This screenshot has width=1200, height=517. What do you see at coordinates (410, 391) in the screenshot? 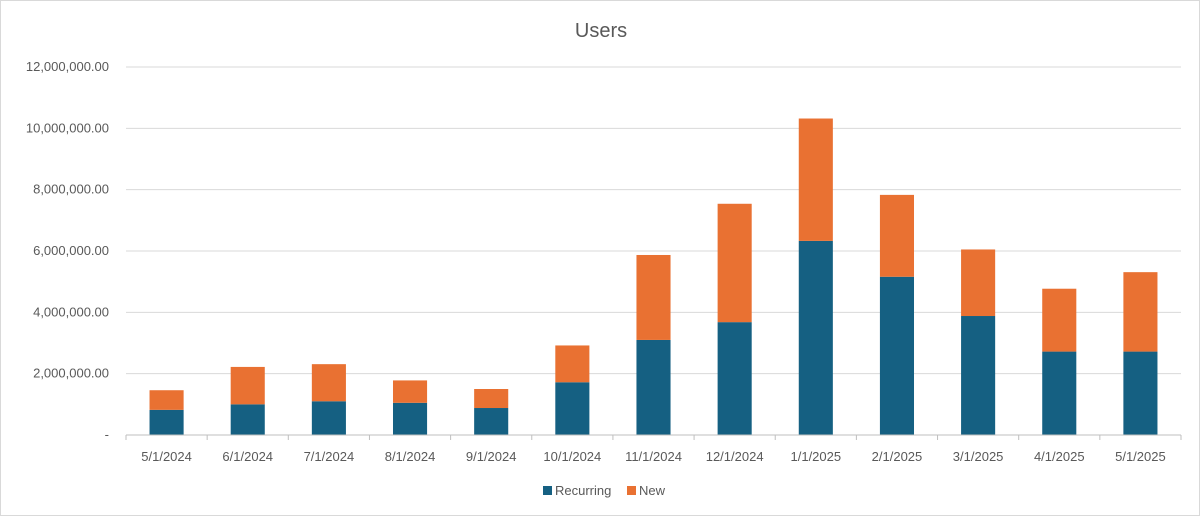
I see `bar-new-8/1/2024` at bounding box center [410, 391].